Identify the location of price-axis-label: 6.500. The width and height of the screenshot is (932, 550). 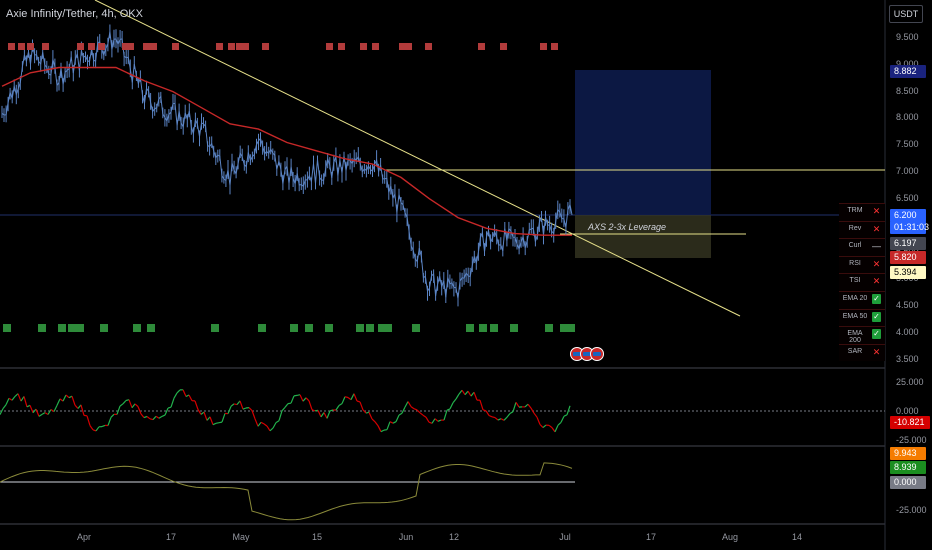
(907, 197).